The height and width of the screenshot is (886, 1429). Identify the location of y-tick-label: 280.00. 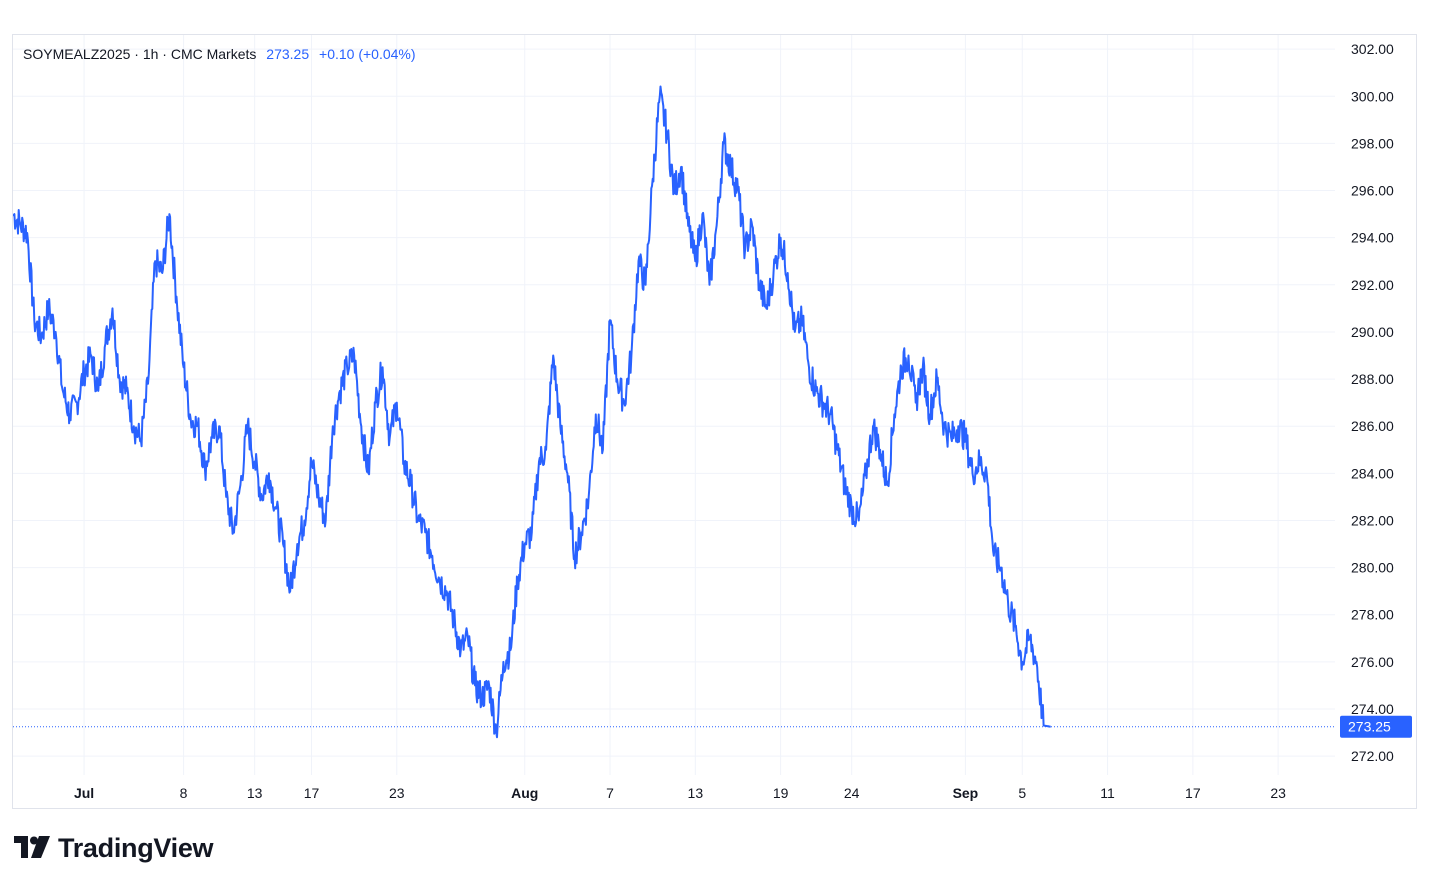
(1372, 568).